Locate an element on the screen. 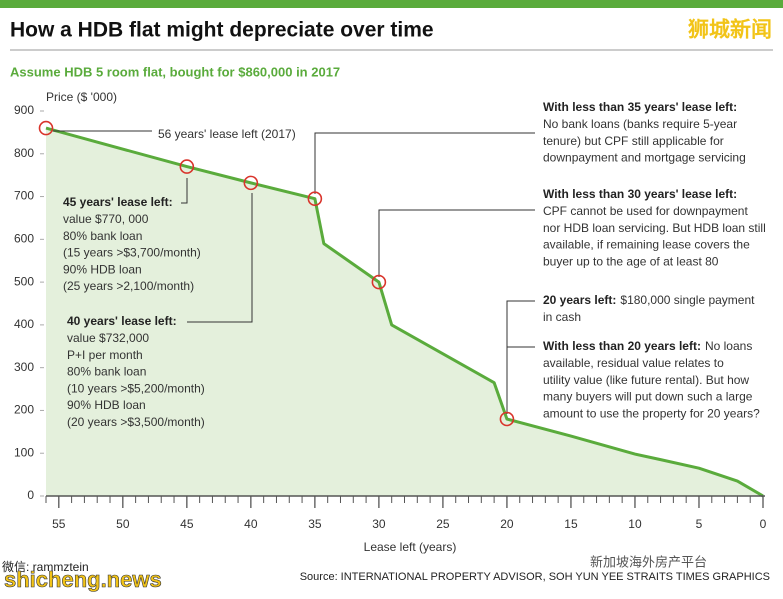 The height and width of the screenshot is (599, 783). y-tick-label: 500 is located at coordinates (24, 281).